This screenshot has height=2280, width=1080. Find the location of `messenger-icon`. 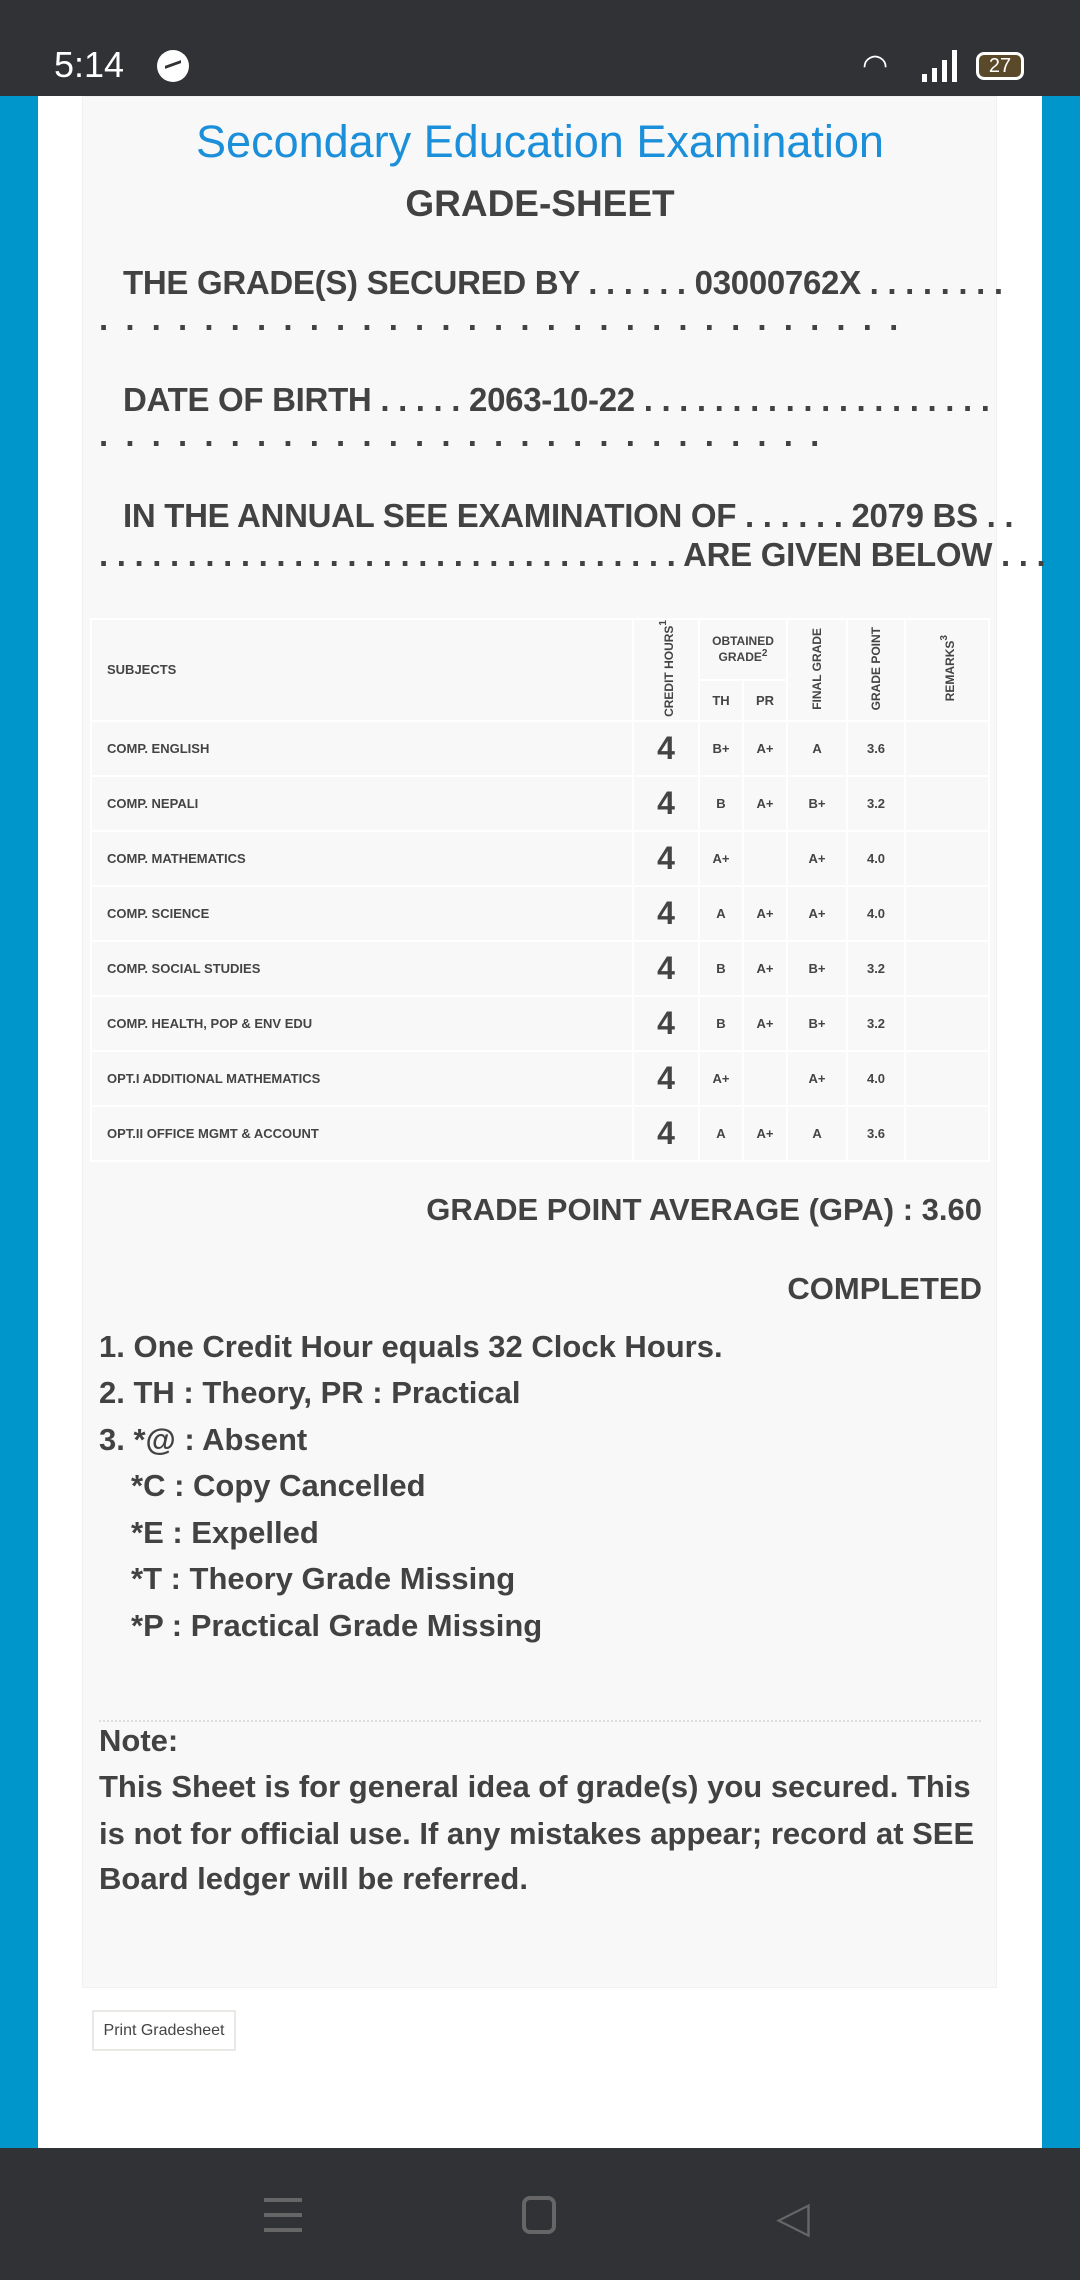

messenger-icon is located at coordinates (173, 66).